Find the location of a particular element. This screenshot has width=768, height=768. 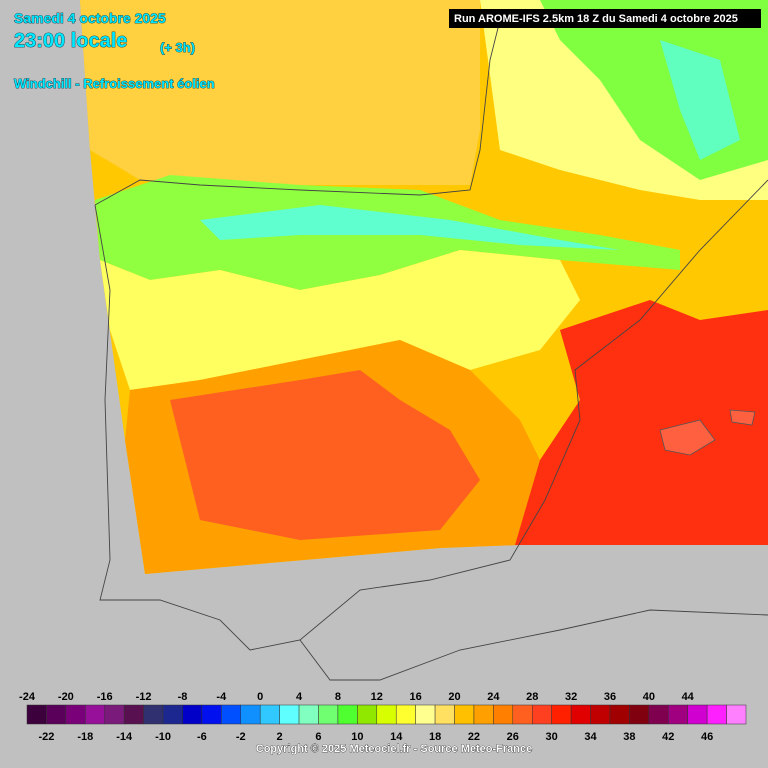

colorbar-label: 18 is located at coordinates (435, 737).